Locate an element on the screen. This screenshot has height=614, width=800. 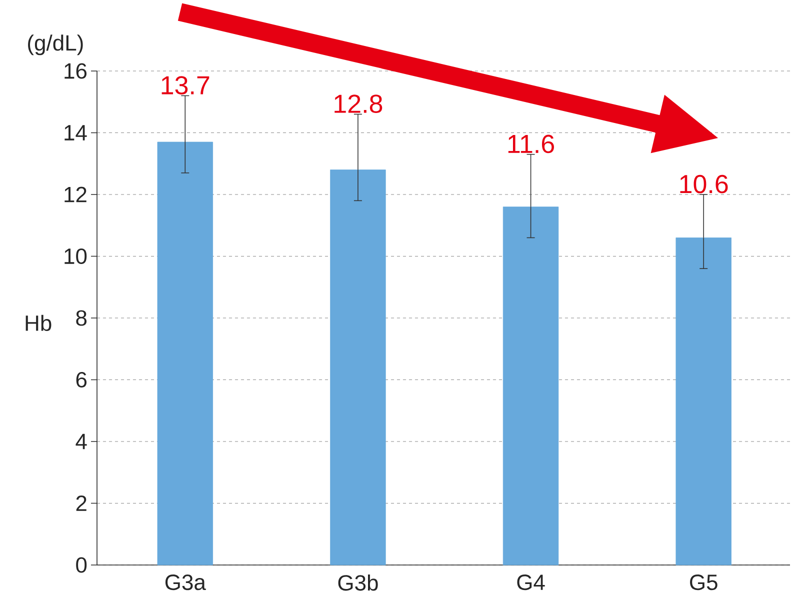
y-tick-label: 6 is located at coordinates (81, 380).